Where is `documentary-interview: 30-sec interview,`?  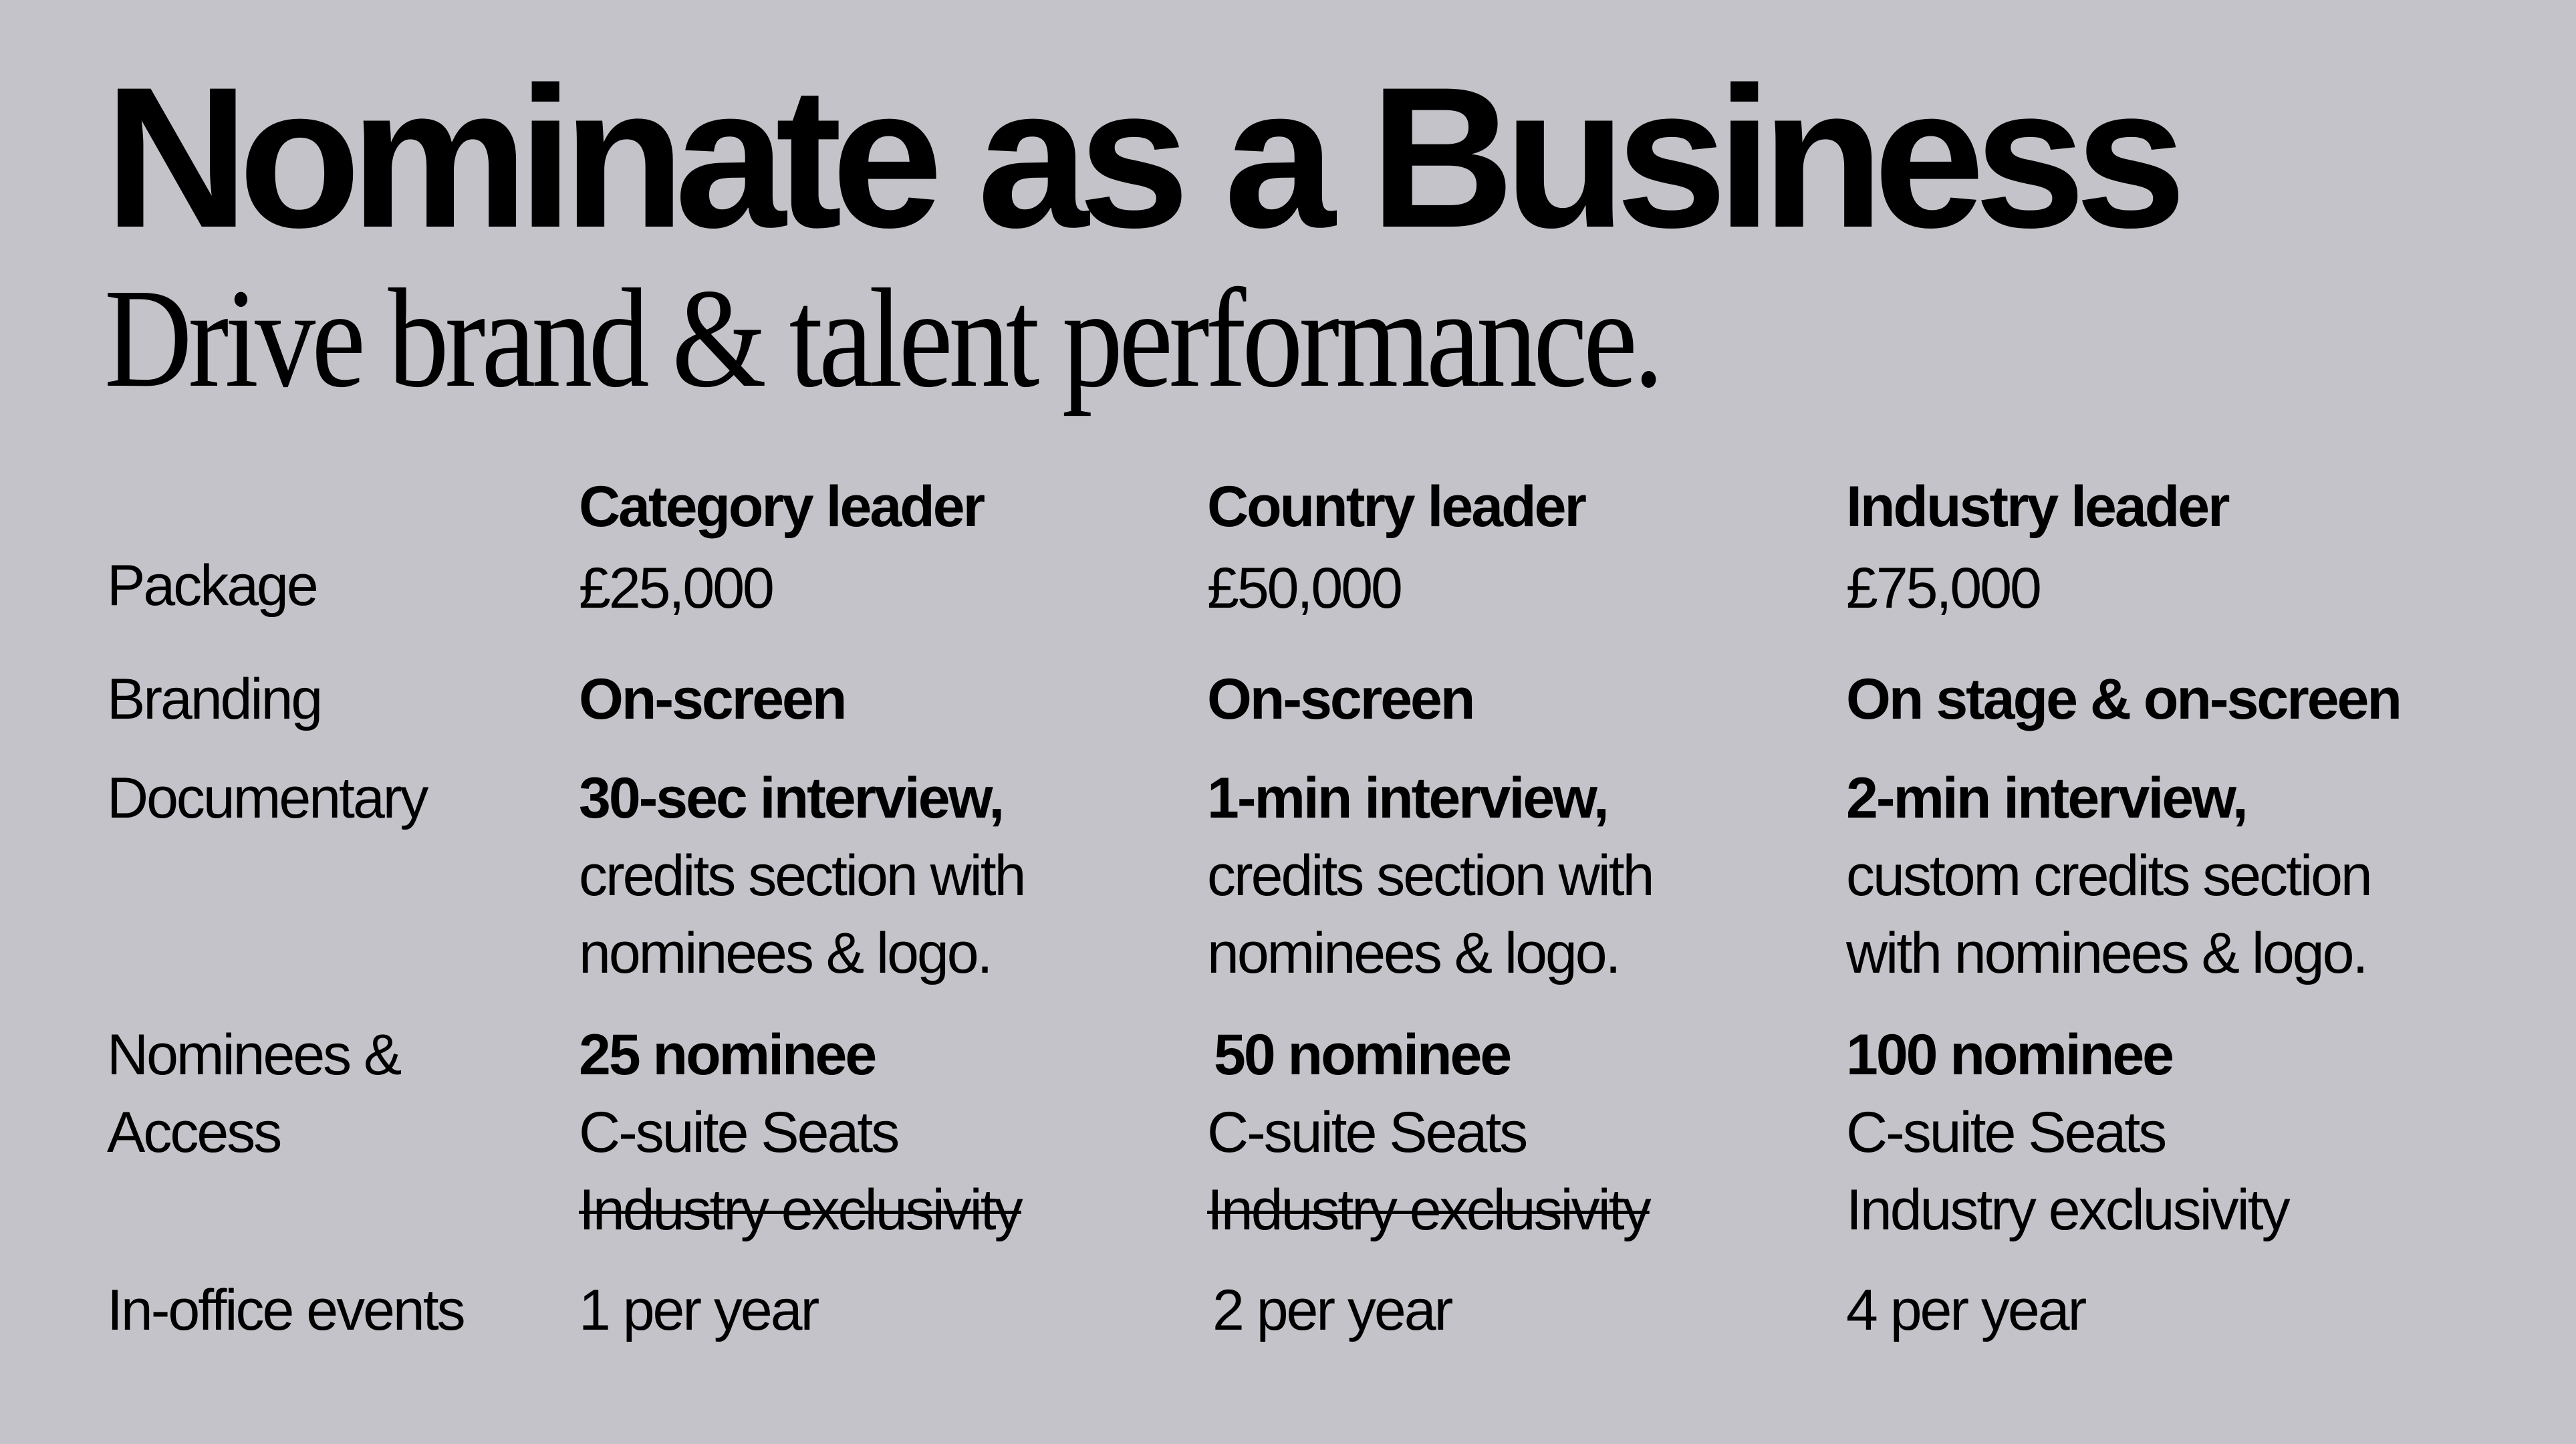
documentary-interview: 30-sec interview, is located at coordinates (792, 798).